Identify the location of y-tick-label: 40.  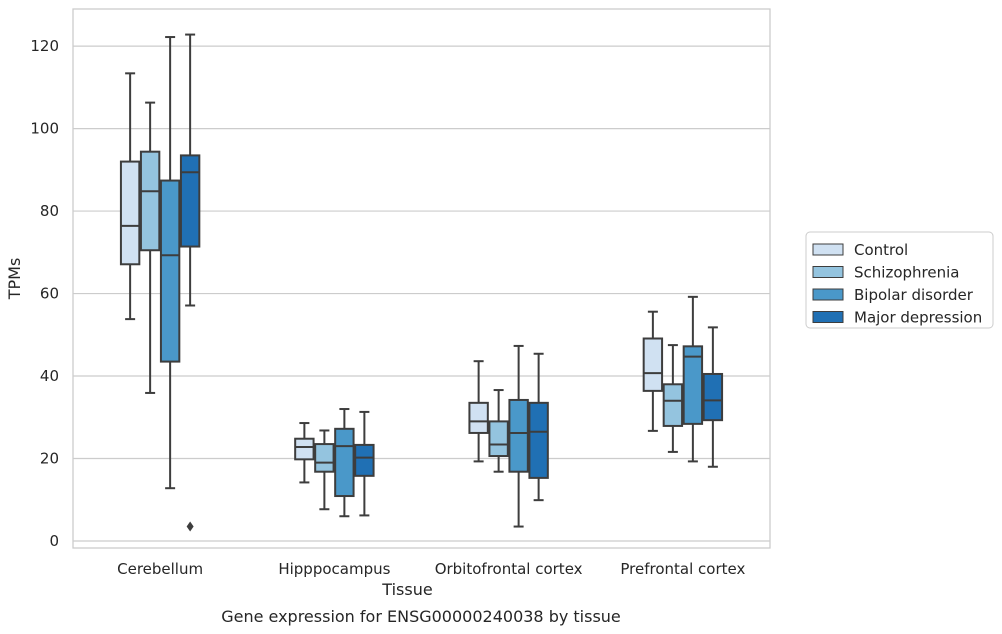
(49, 376).